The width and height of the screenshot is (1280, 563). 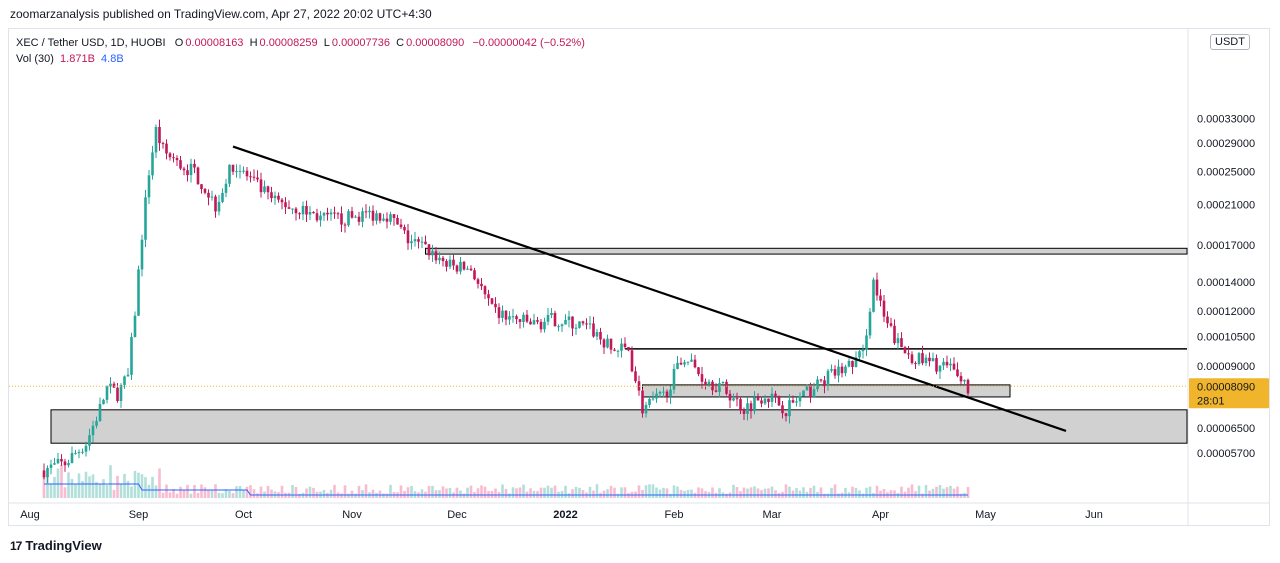 I want to click on last-price-tag: 0.00008090 28:01, so click(x=1229, y=393).